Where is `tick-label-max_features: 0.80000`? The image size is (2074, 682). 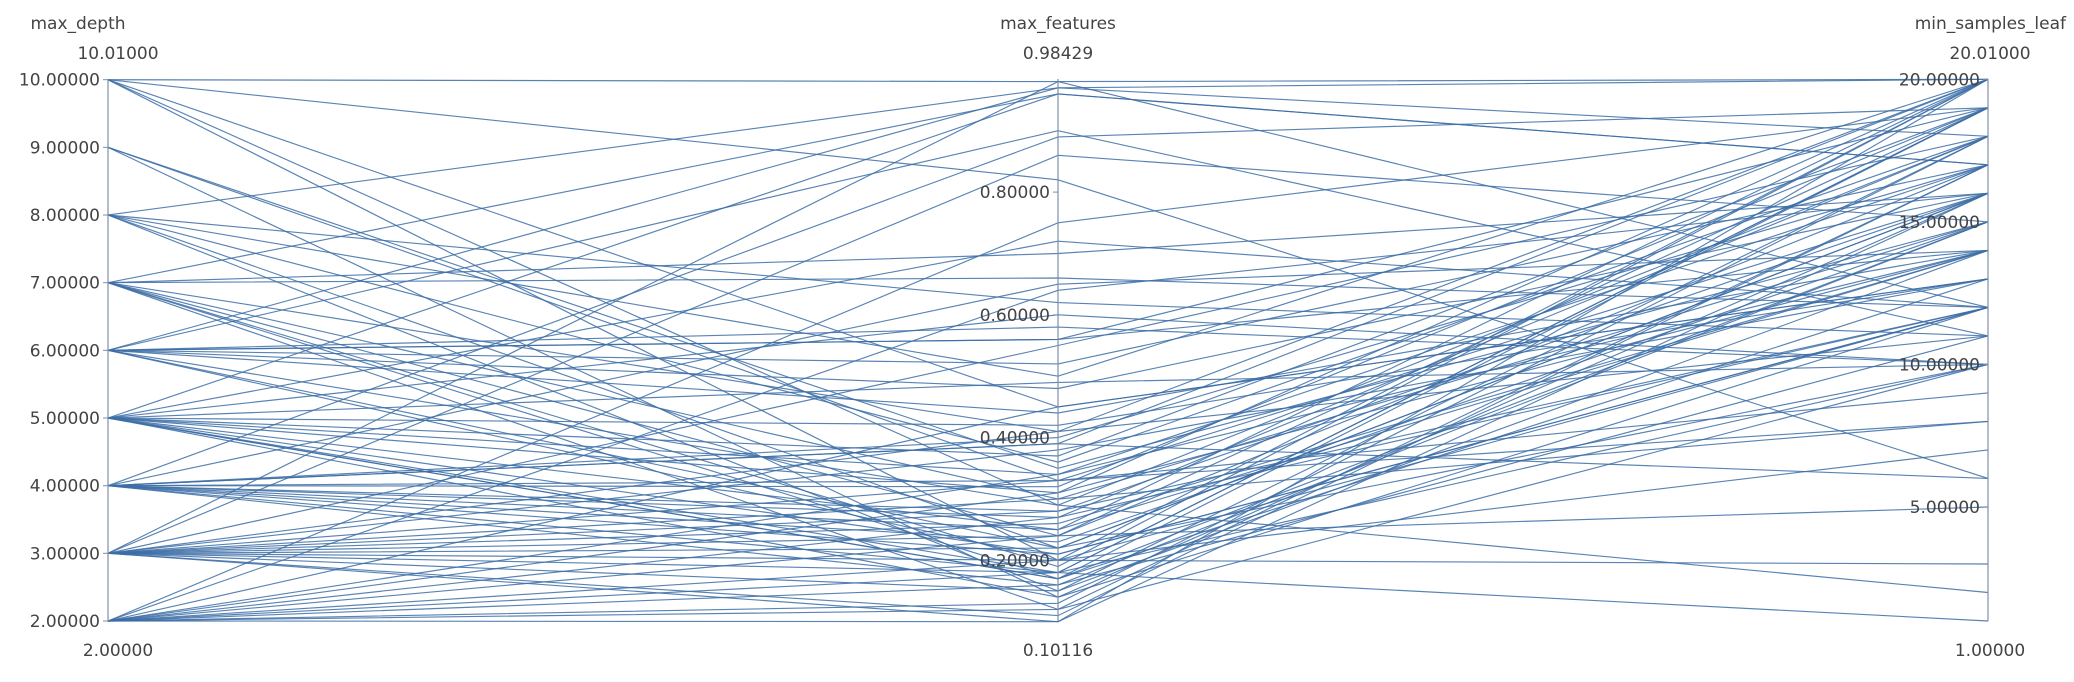 tick-label-max_features: 0.80000 is located at coordinates (1015, 193).